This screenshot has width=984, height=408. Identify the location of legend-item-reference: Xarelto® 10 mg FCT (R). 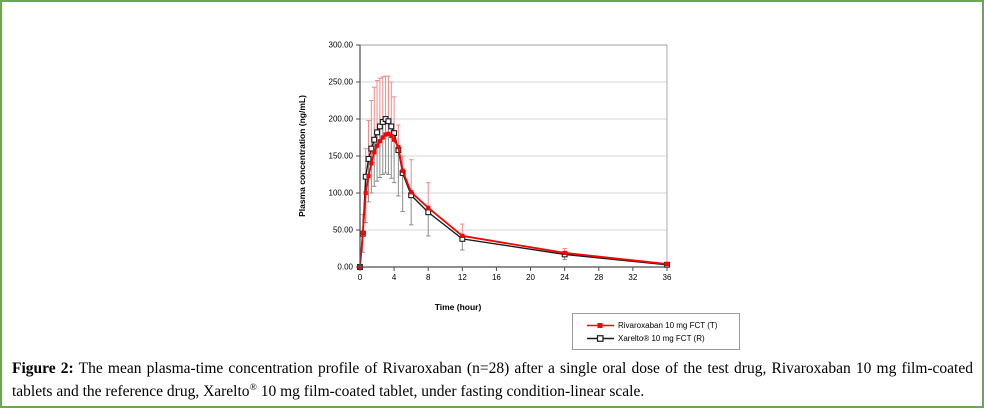
(663, 338).